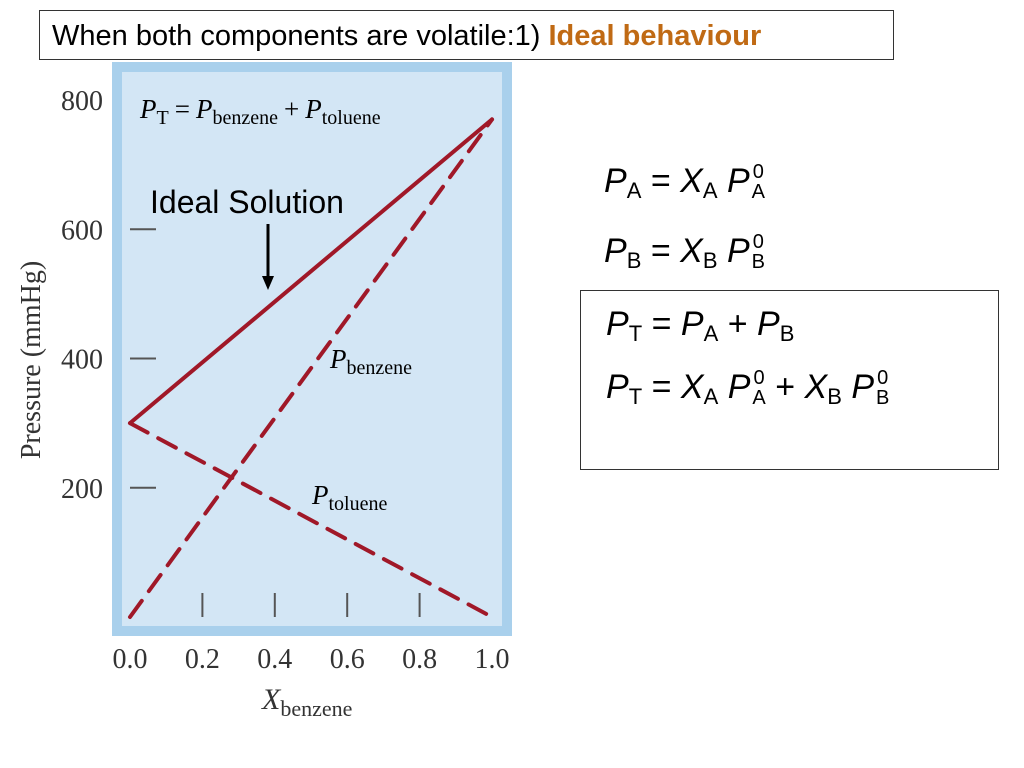 Image resolution: width=1024 pixels, height=768 pixels. I want to click on x-tick-label-0.0: 0.0, so click(130, 659).